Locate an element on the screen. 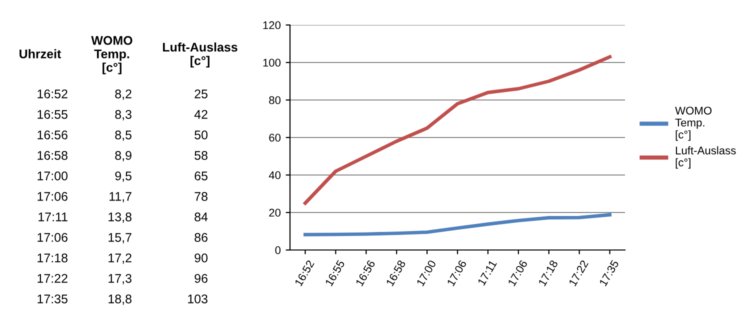 The image size is (738, 316). text: 16:52 is located at coordinates (53, 94).